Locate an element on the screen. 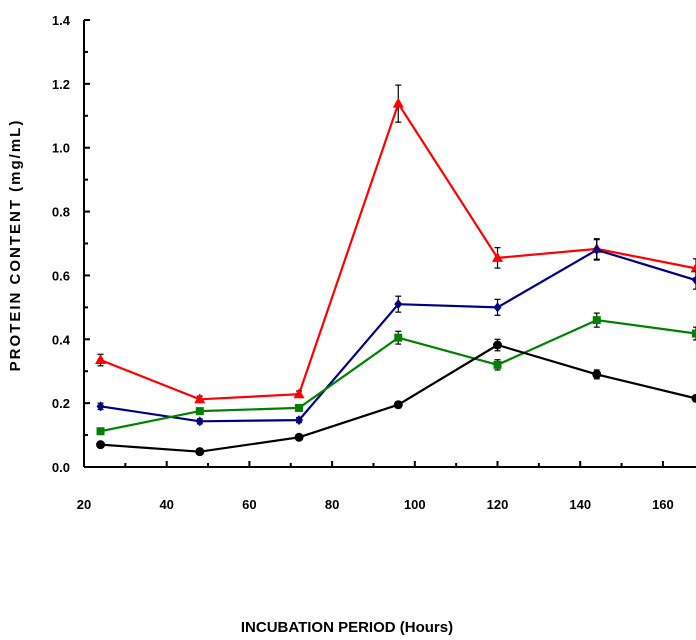 This screenshot has height=640, width=696. x-tick-label: 120 is located at coordinates (498, 504).